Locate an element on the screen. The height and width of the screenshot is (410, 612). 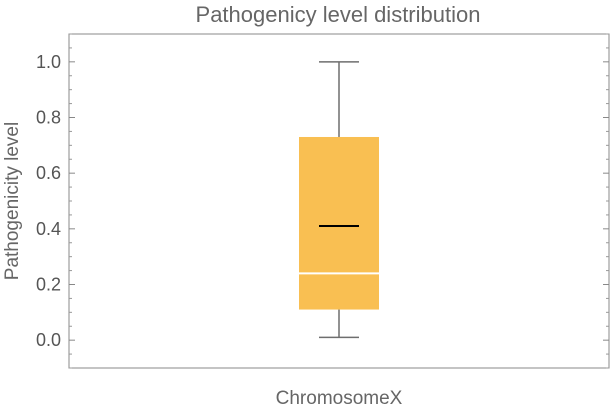
y-tick-label: 0.6 is located at coordinates (48, 173).